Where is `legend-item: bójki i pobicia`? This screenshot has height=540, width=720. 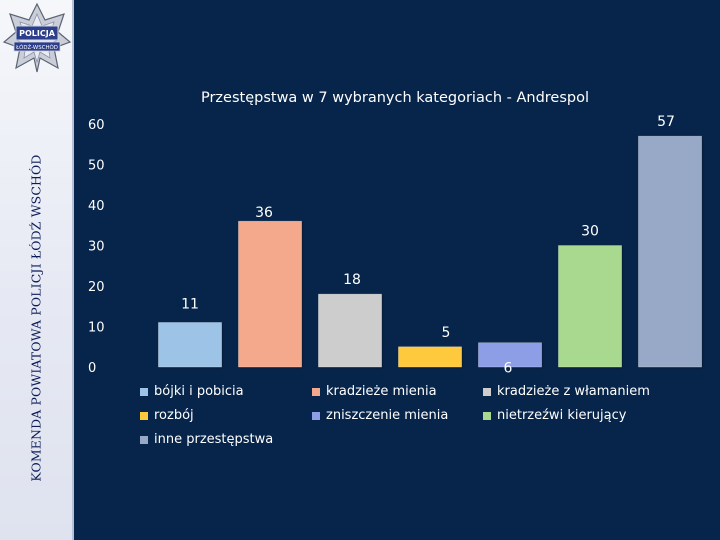
legend-item: bójki i pobicia is located at coordinates (192, 391).